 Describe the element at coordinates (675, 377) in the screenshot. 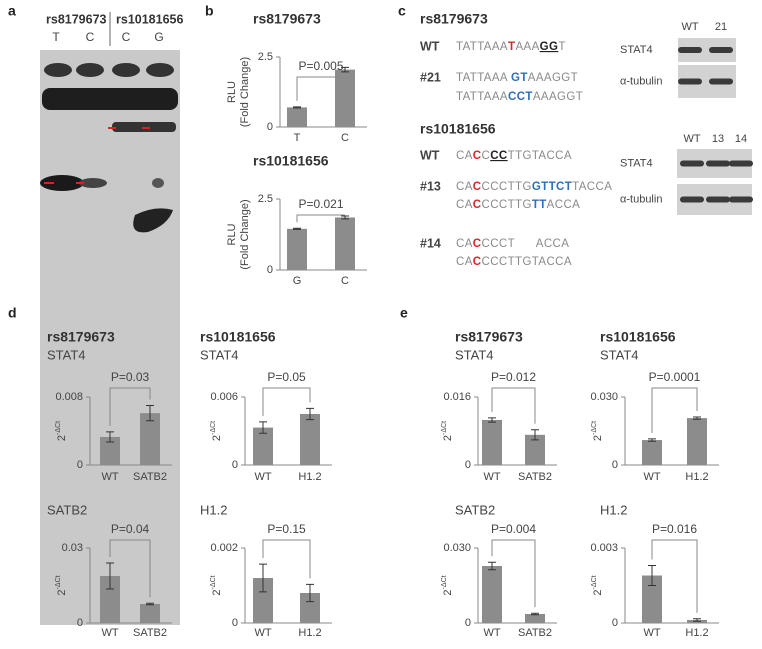

I see `p-value: P=0.0001` at that location.